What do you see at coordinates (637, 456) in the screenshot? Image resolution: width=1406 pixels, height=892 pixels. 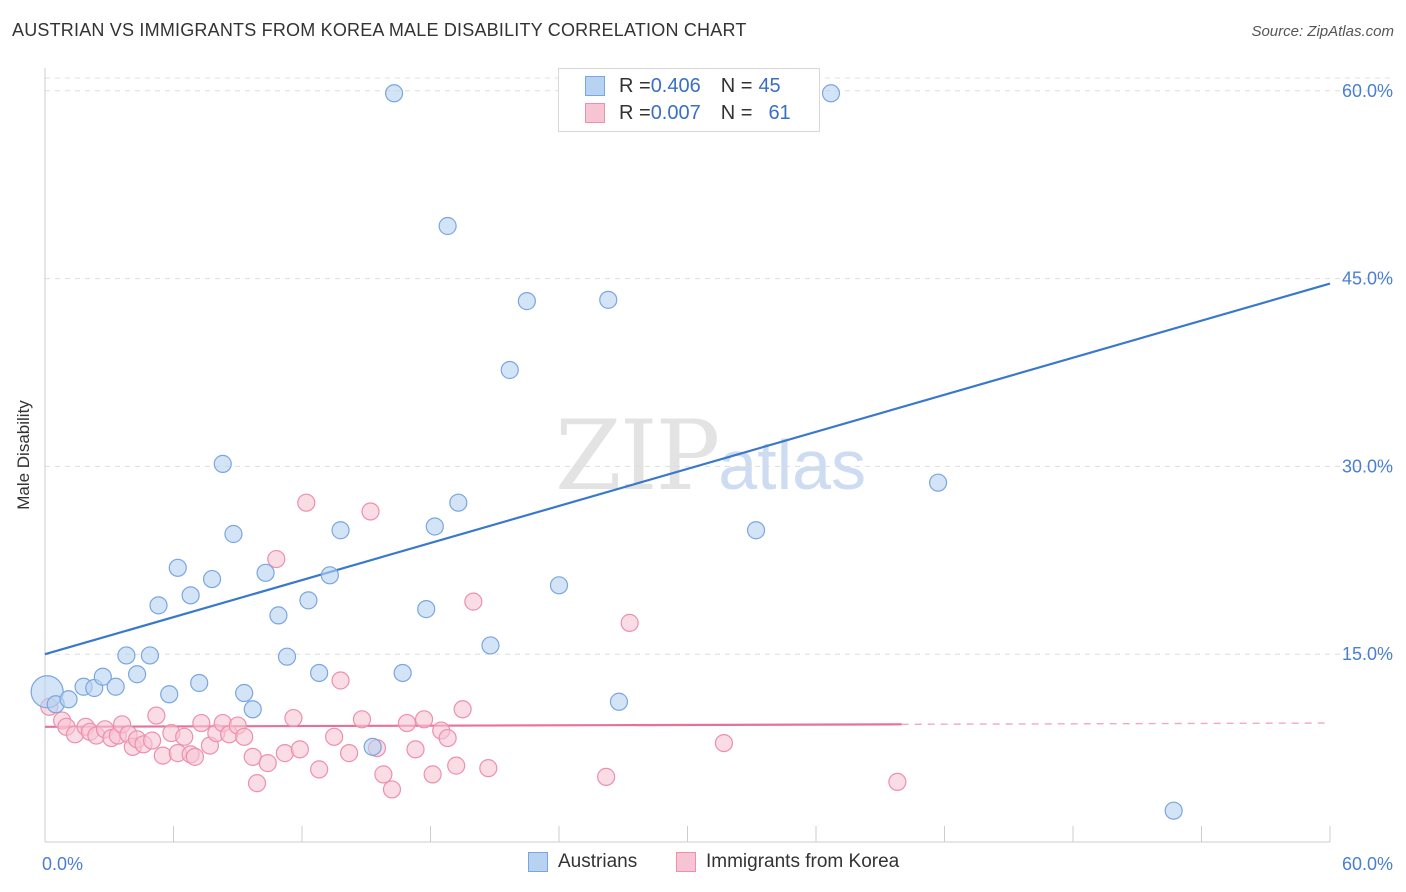 I see `watermark-zip: ZIP` at bounding box center [637, 456].